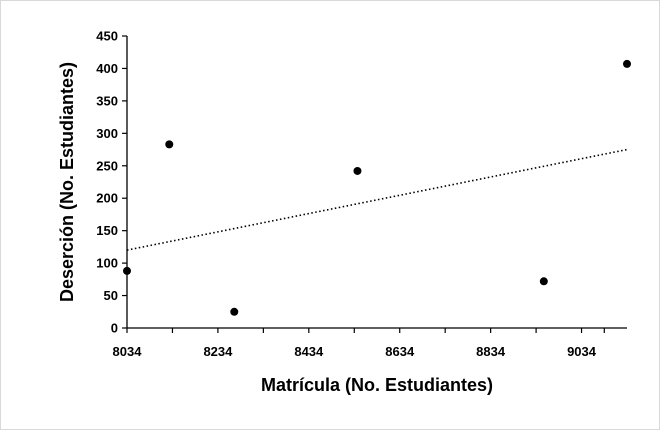  I want to click on x-tick-label: 9034, so click(582, 351).